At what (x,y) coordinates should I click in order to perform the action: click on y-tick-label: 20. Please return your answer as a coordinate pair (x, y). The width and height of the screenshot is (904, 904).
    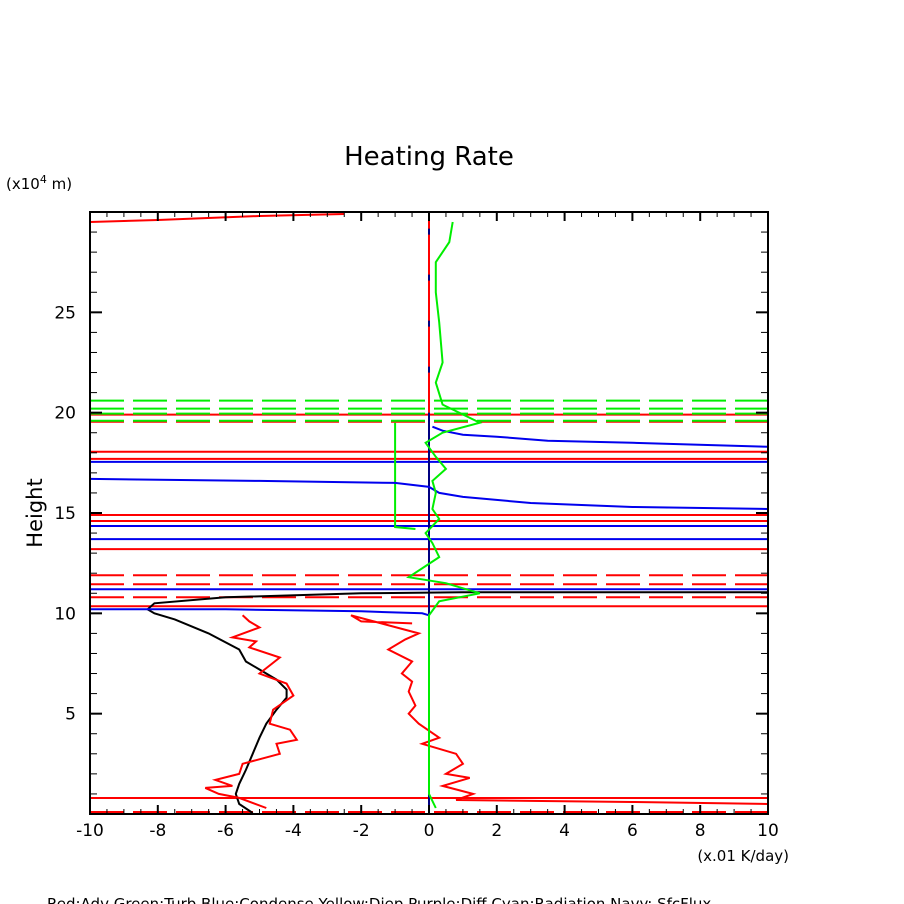
    Looking at the image, I should click on (65, 414).